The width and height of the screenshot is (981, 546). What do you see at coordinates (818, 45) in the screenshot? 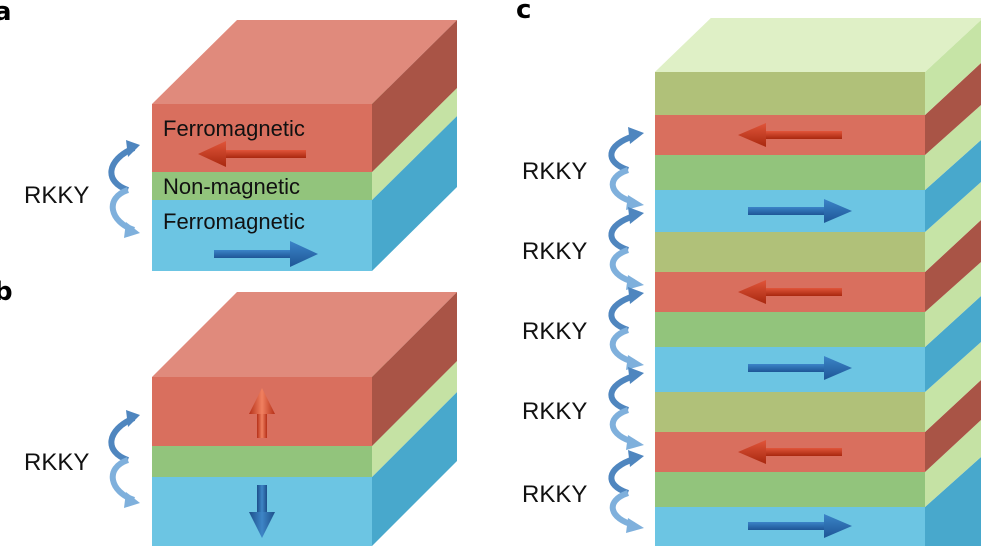
I see `panel-c-top-face` at bounding box center [818, 45].